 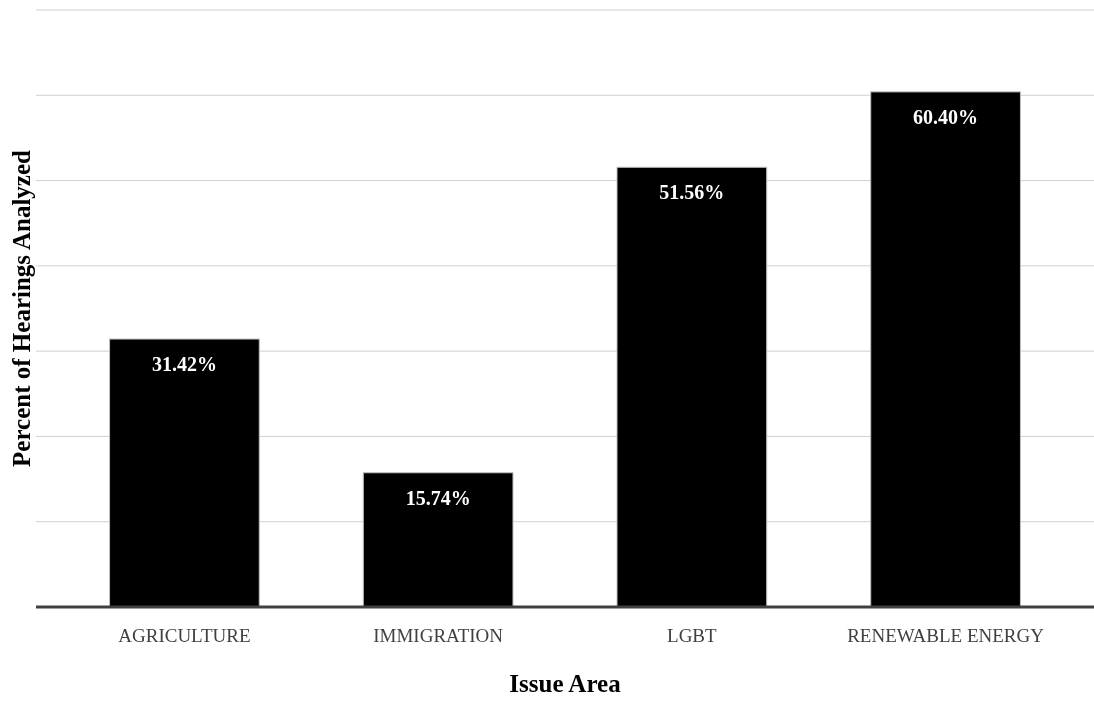 I want to click on x-axis-title: Issue Area, so click(x=565, y=683).